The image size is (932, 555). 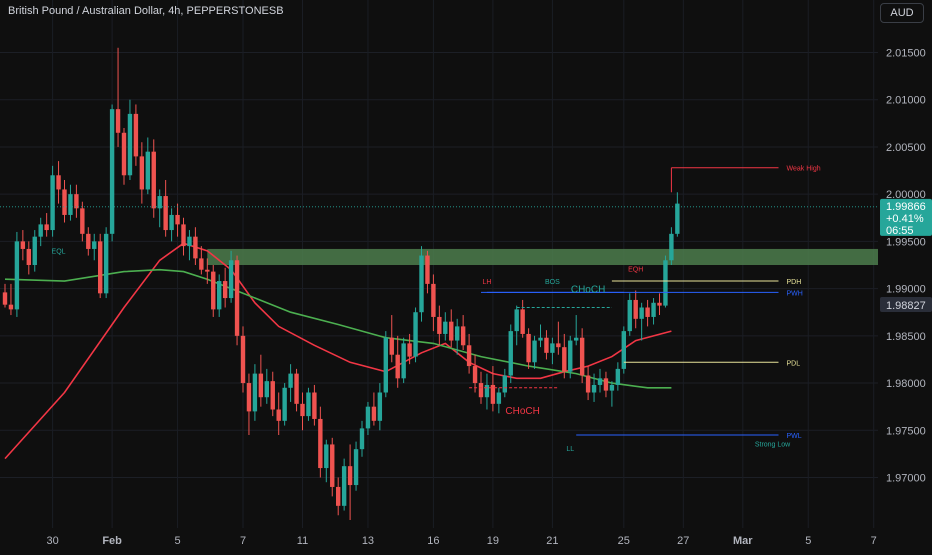 I want to click on y-tick-label: 2.01500, so click(x=906, y=54).